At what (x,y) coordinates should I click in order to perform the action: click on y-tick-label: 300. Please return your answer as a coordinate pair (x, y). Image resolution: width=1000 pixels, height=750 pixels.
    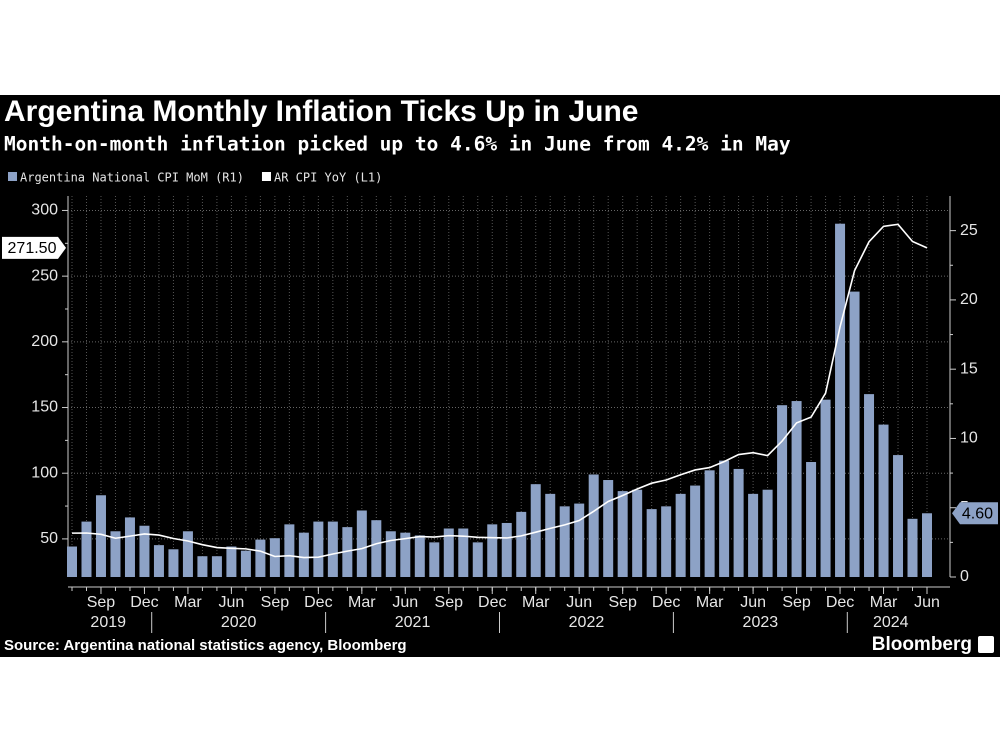
    Looking at the image, I should click on (44, 210).